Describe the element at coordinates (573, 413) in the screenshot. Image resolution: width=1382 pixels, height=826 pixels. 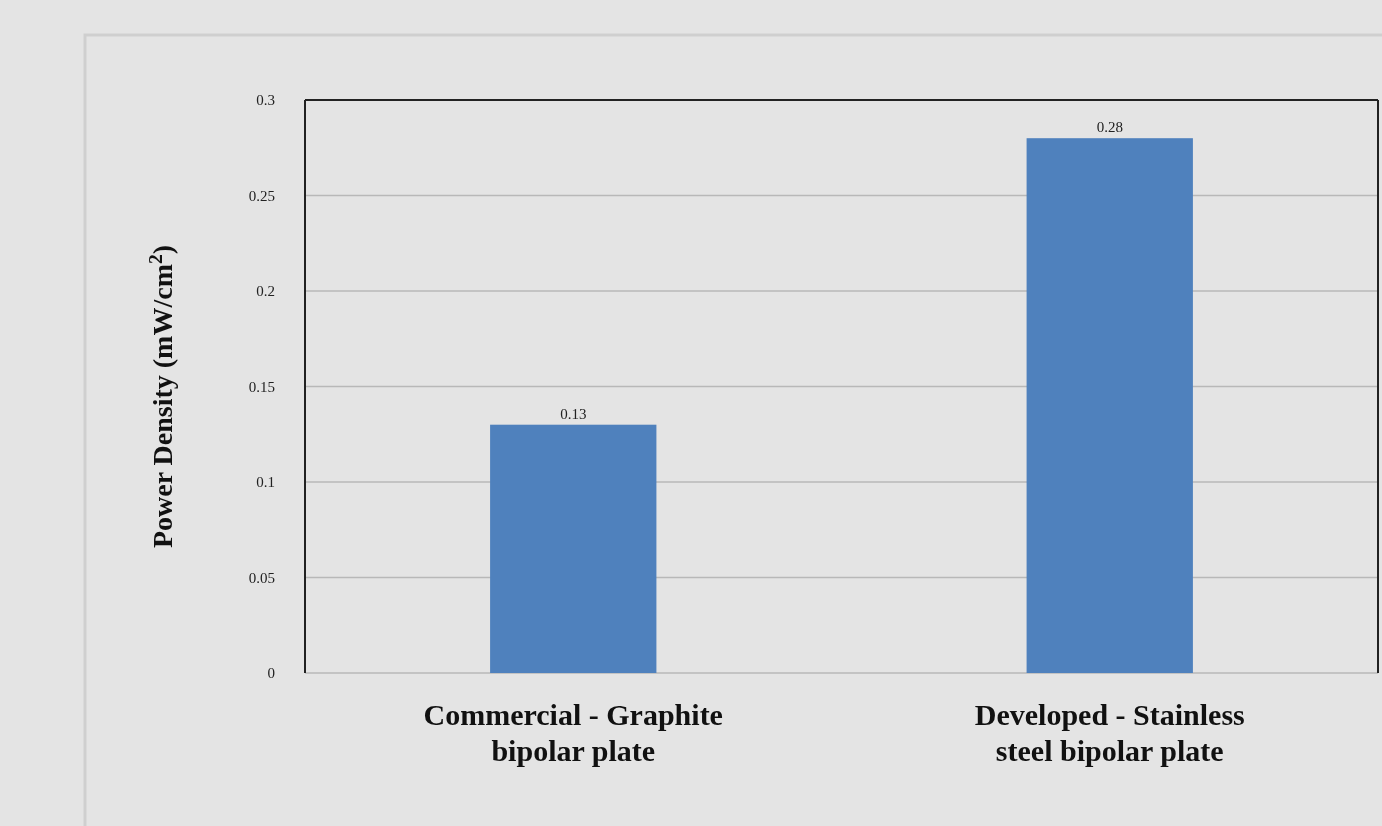
I see `data-label: 0.13` at that location.